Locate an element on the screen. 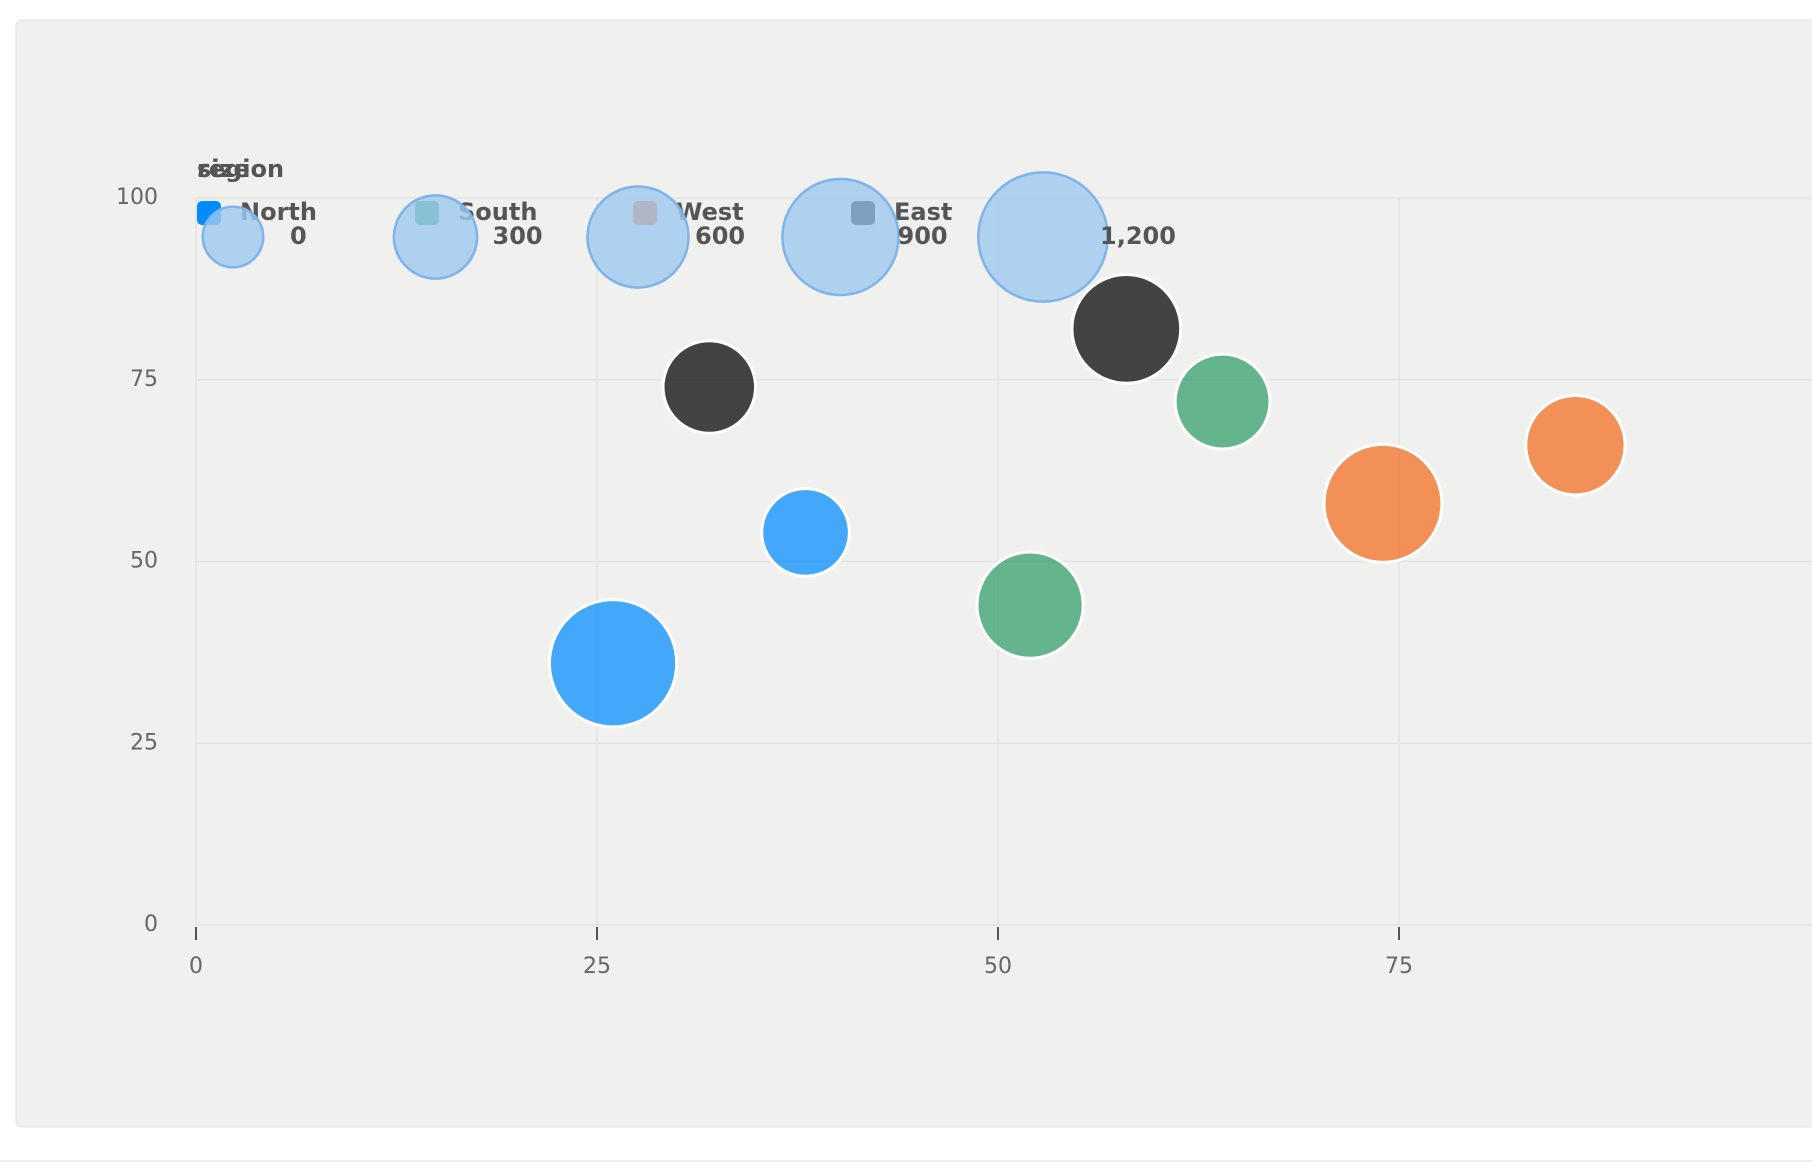  x-tick-label: 0 is located at coordinates (196, 966).